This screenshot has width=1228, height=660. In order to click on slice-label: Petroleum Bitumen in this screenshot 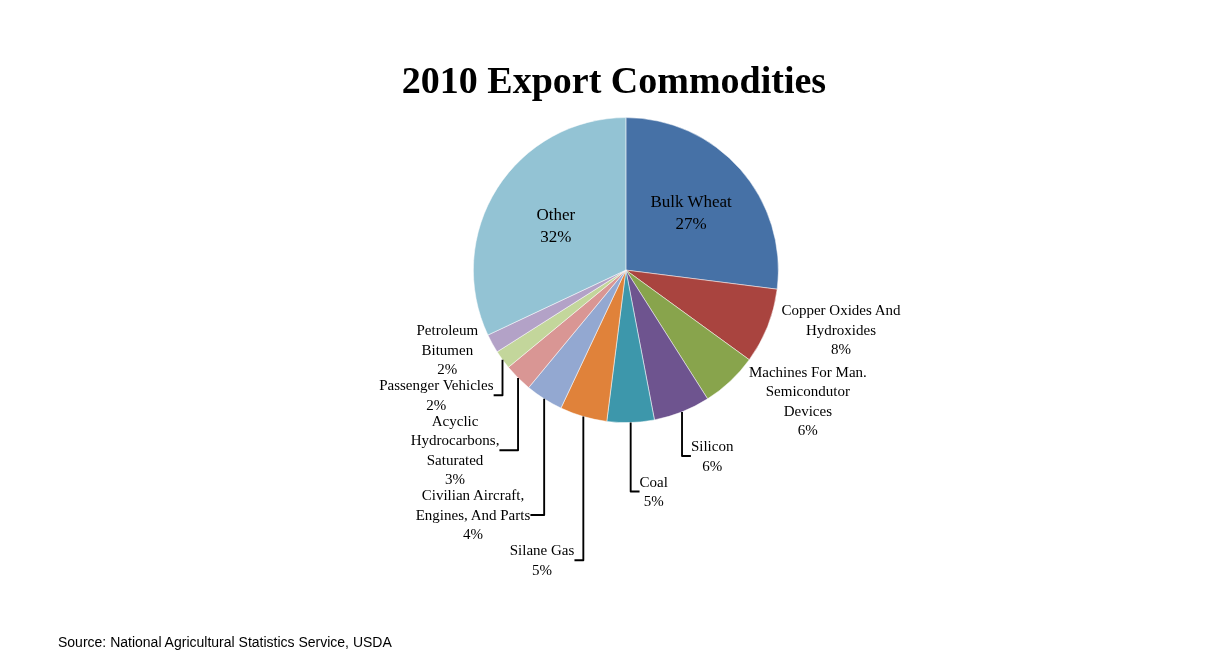, I will do `click(447, 340)`.